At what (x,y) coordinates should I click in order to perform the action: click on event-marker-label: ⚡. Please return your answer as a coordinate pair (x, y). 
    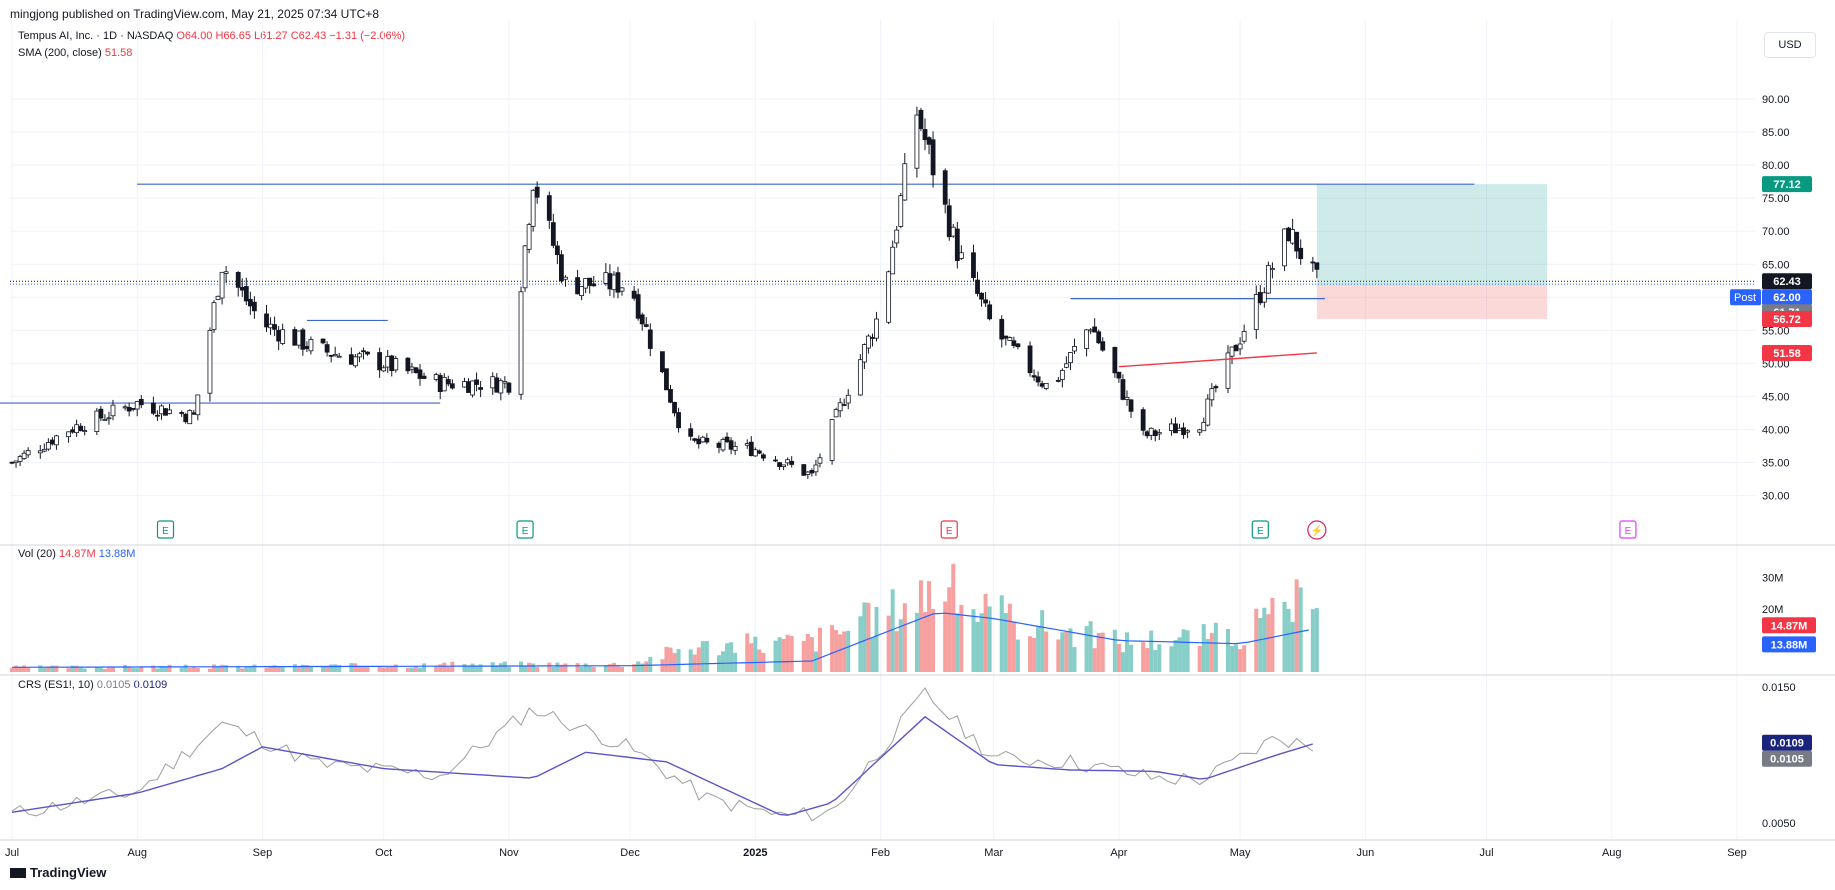
    Looking at the image, I should click on (1317, 530).